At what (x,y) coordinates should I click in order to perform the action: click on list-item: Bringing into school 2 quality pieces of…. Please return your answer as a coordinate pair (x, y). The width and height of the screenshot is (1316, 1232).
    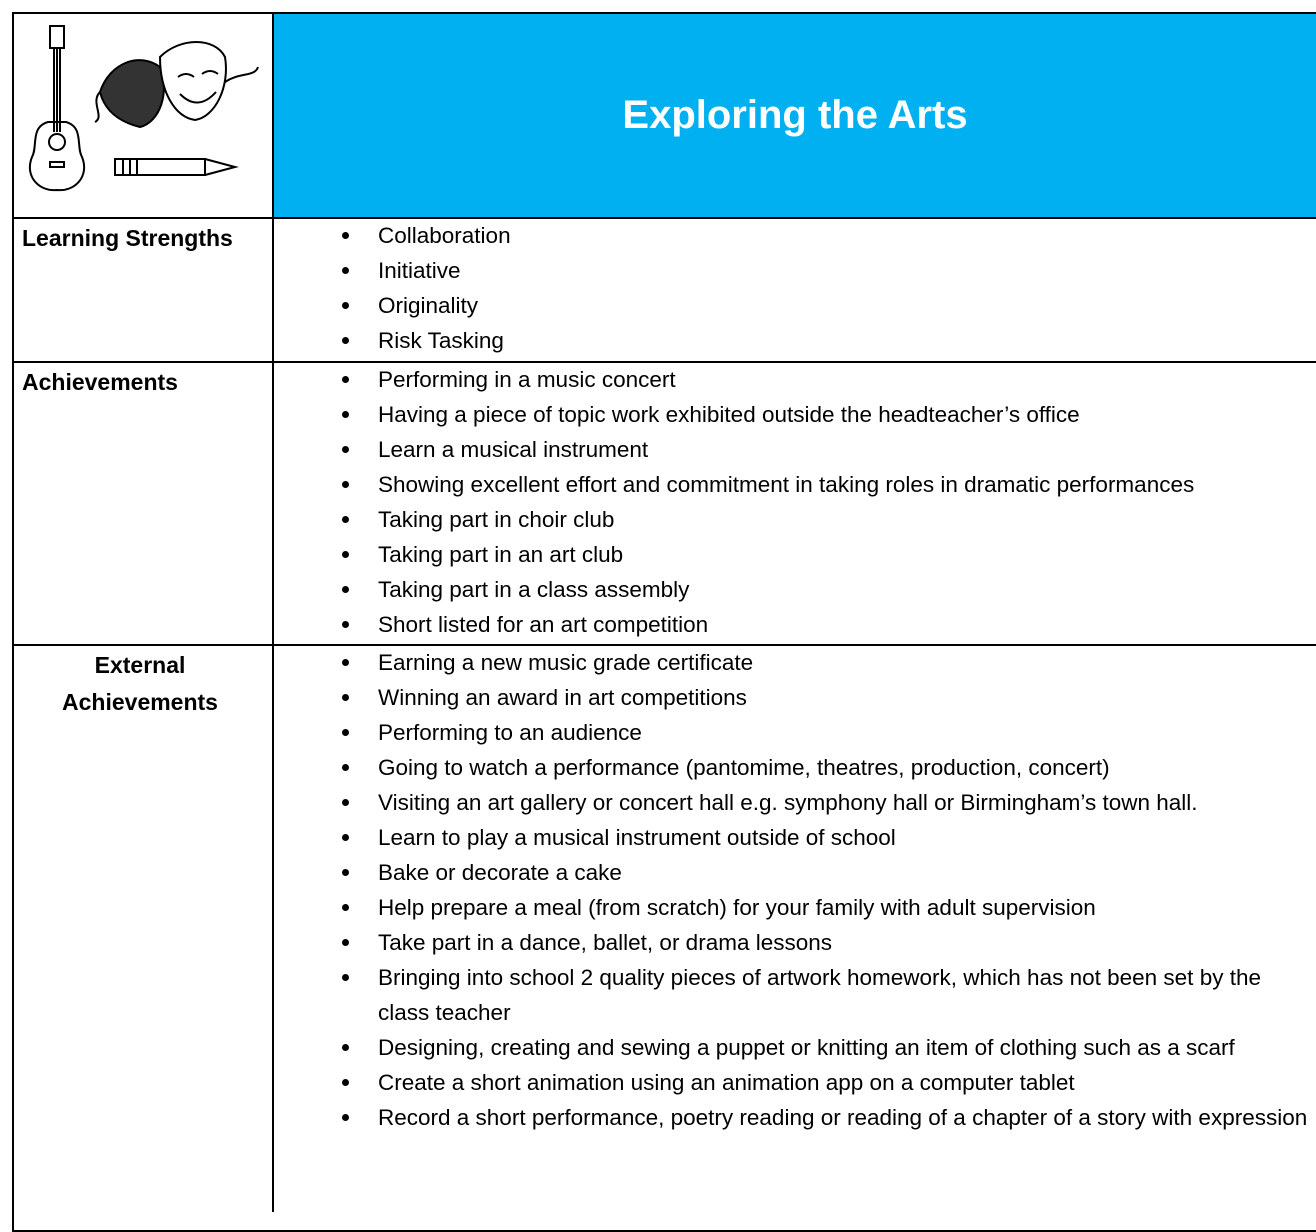
    Looking at the image, I should click on (829, 995).